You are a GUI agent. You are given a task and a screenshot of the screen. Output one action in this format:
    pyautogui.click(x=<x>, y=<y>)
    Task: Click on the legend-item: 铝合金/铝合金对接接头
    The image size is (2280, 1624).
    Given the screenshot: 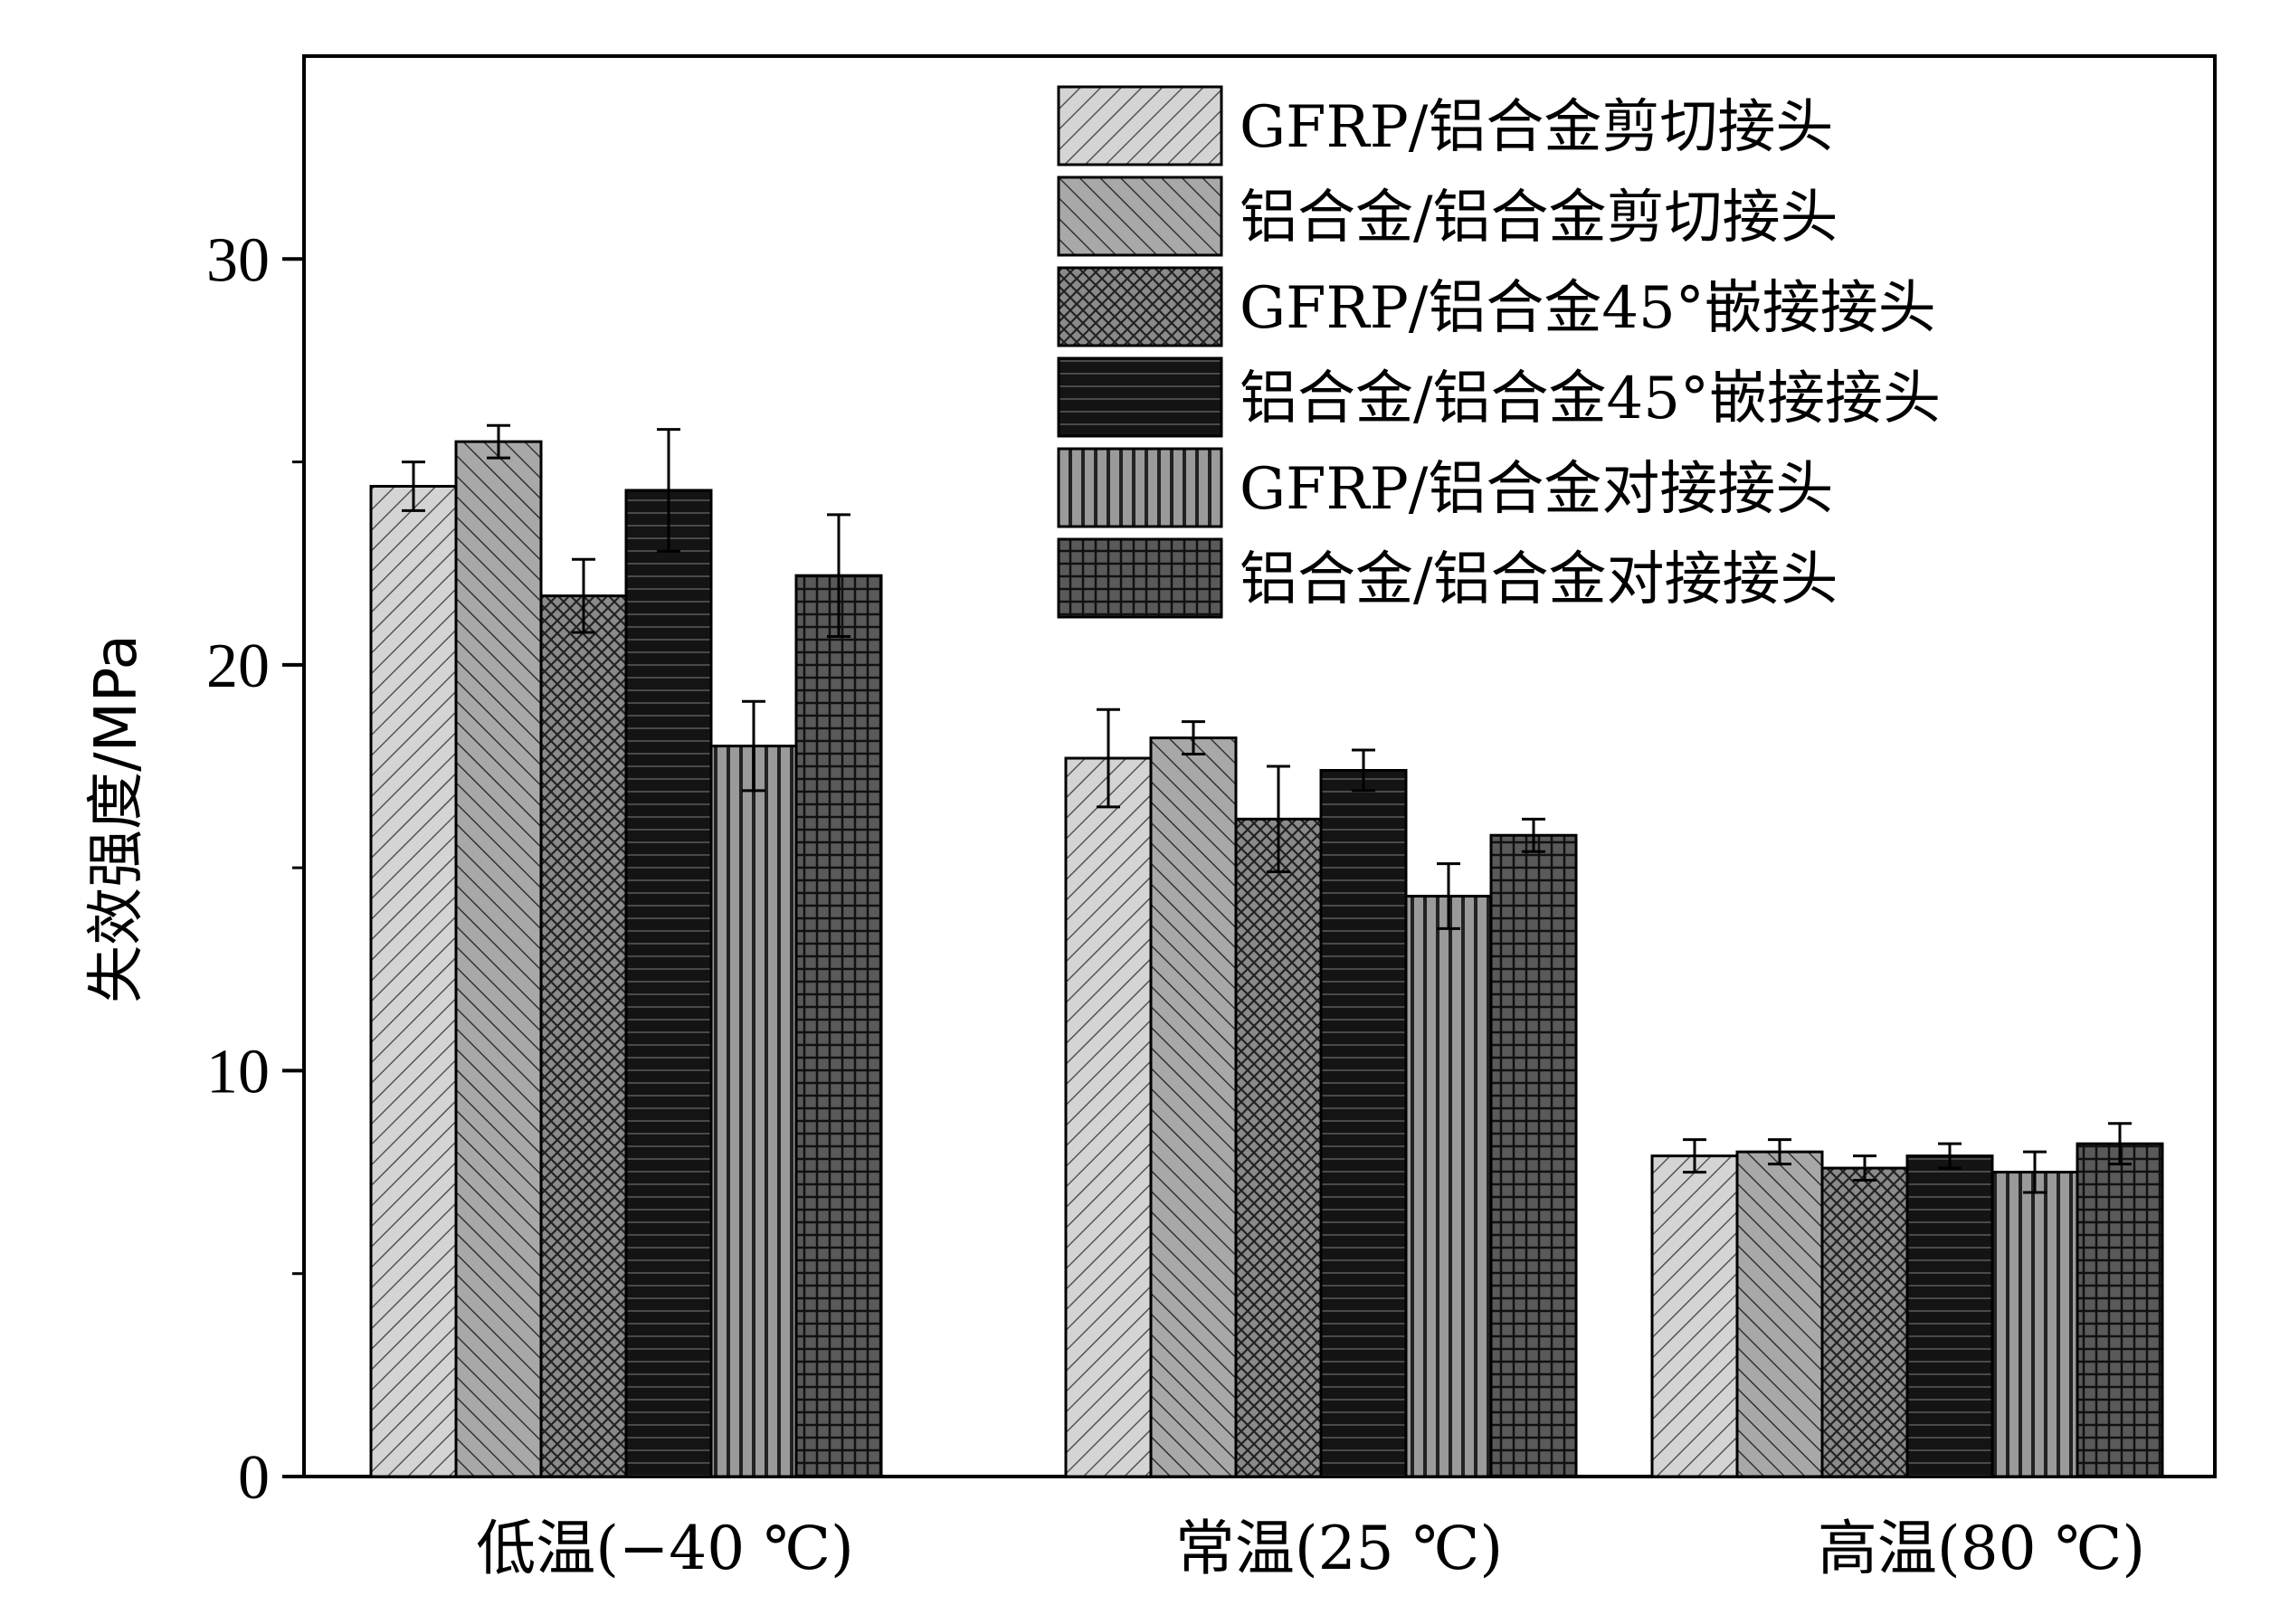 What is the action you would take?
    pyautogui.click(x=1447, y=578)
    